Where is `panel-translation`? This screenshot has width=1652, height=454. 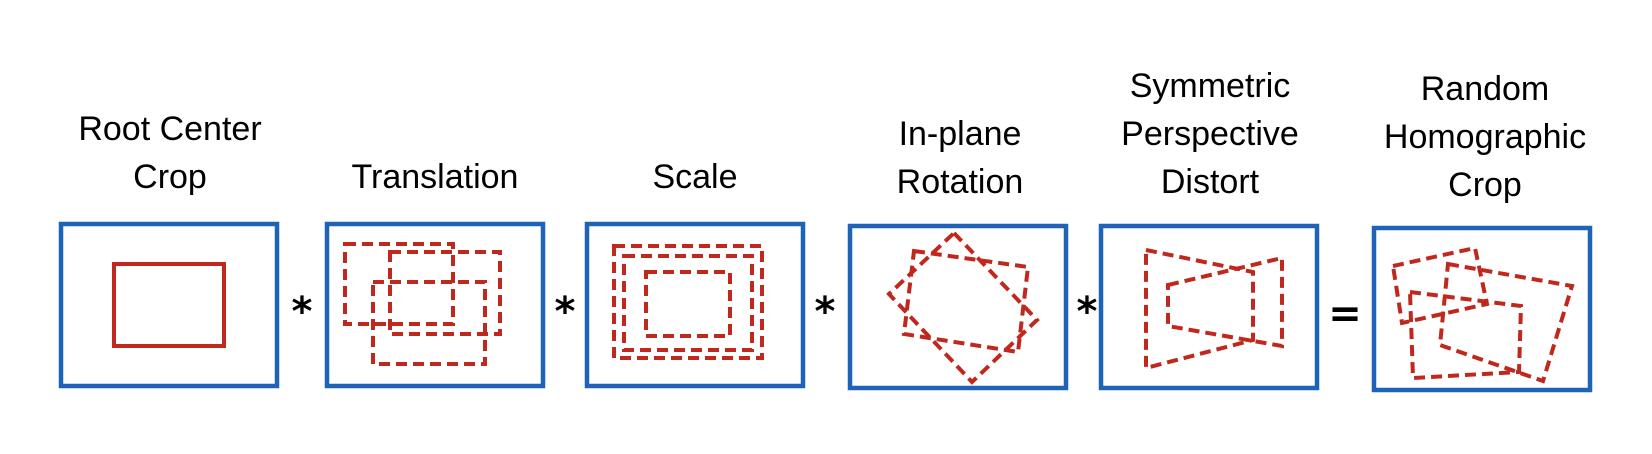 panel-translation is located at coordinates (435, 305).